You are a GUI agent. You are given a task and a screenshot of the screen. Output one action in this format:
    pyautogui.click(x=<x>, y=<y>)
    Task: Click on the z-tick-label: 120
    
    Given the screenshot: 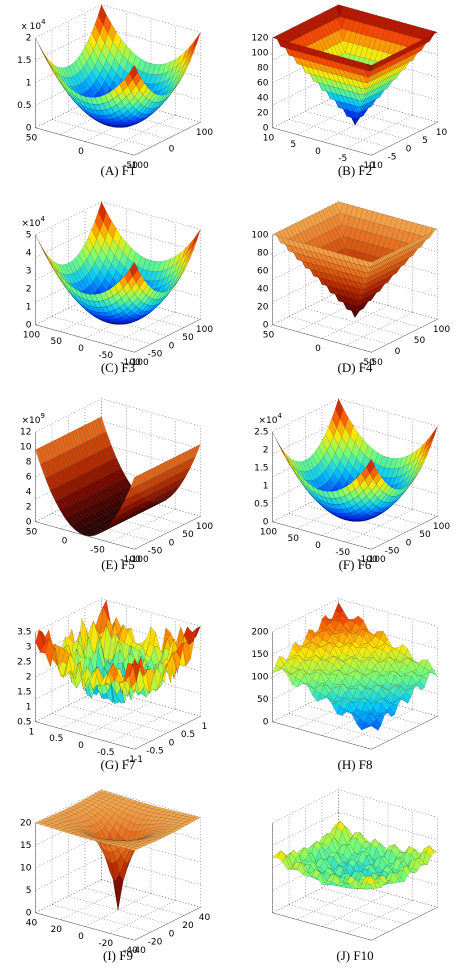 What is the action you would take?
    pyautogui.click(x=259, y=38)
    